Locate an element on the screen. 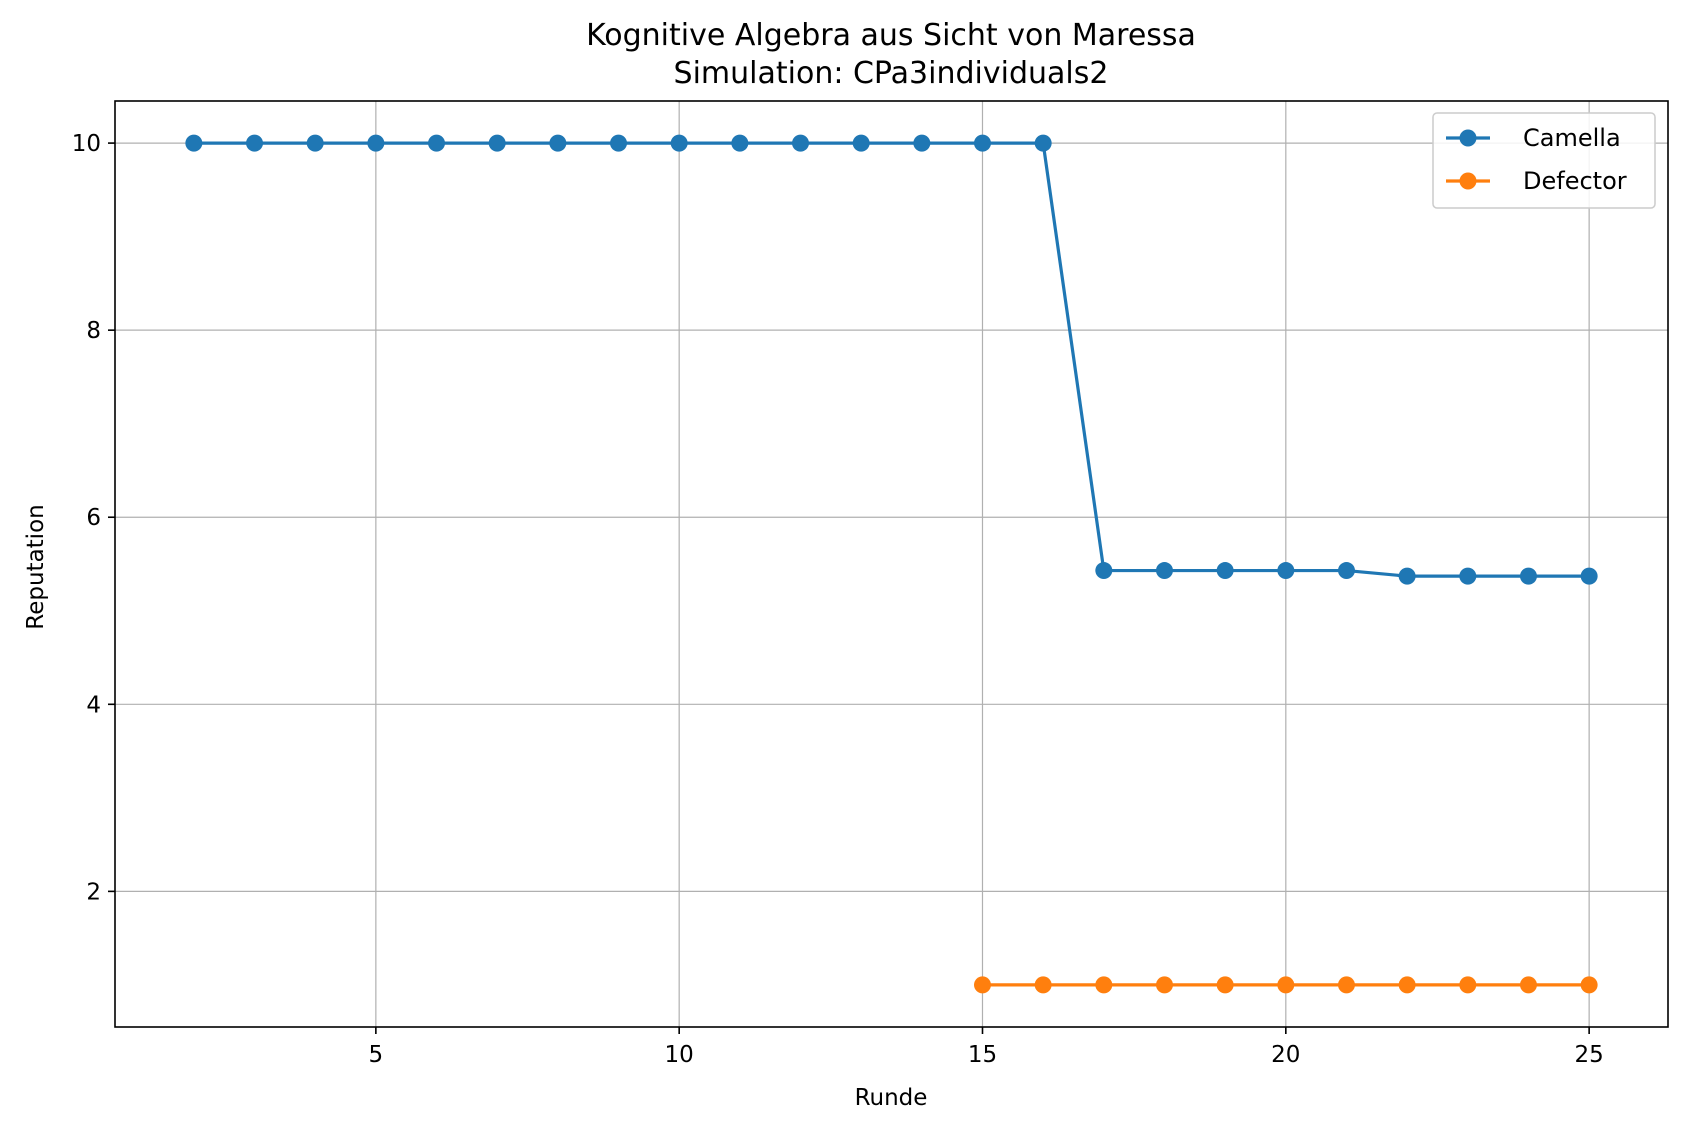 This screenshot has height=1131, width=1683. legend-item-camella: Camella is located at coordinates (1533, 138).